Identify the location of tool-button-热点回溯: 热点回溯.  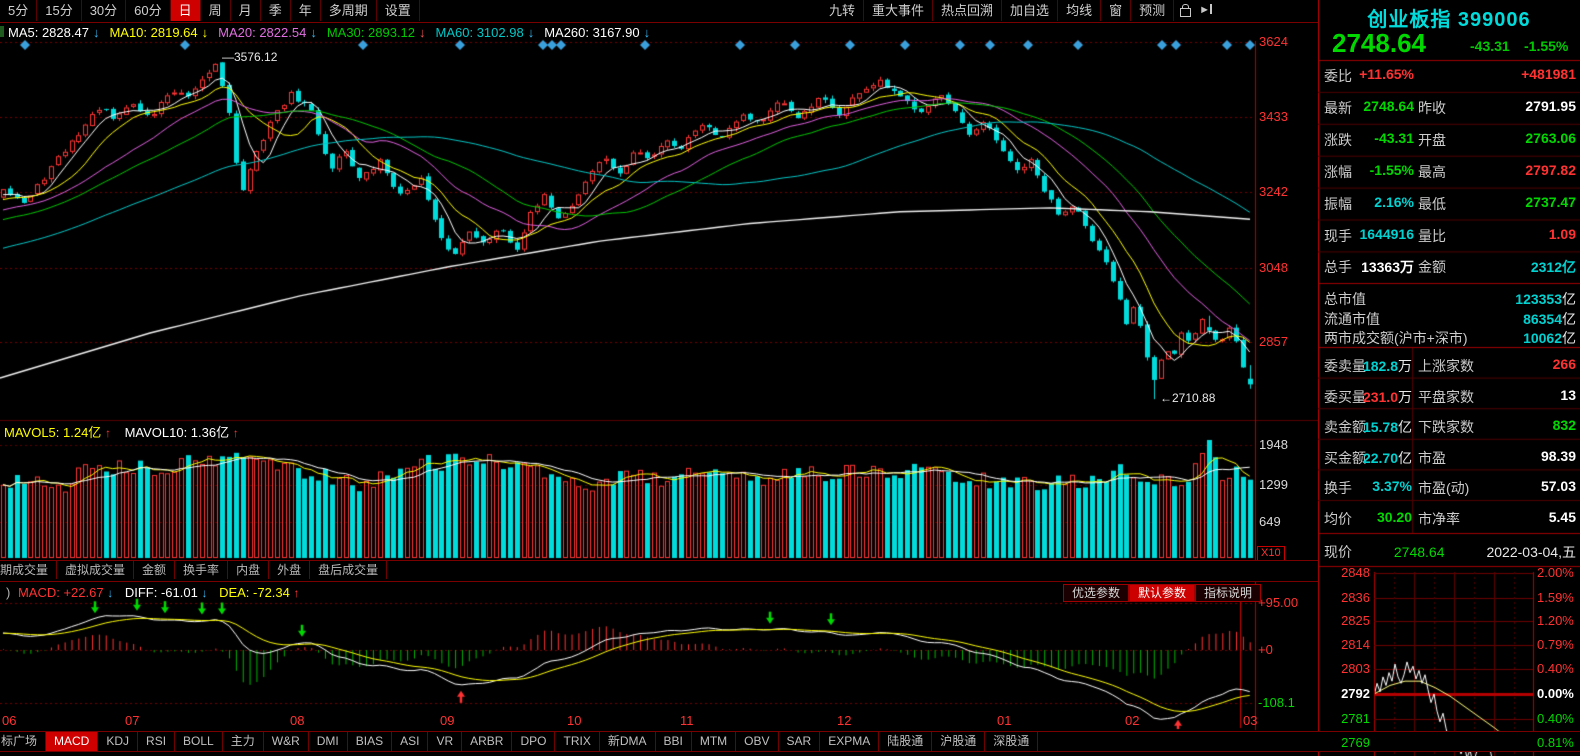
(968, 10).